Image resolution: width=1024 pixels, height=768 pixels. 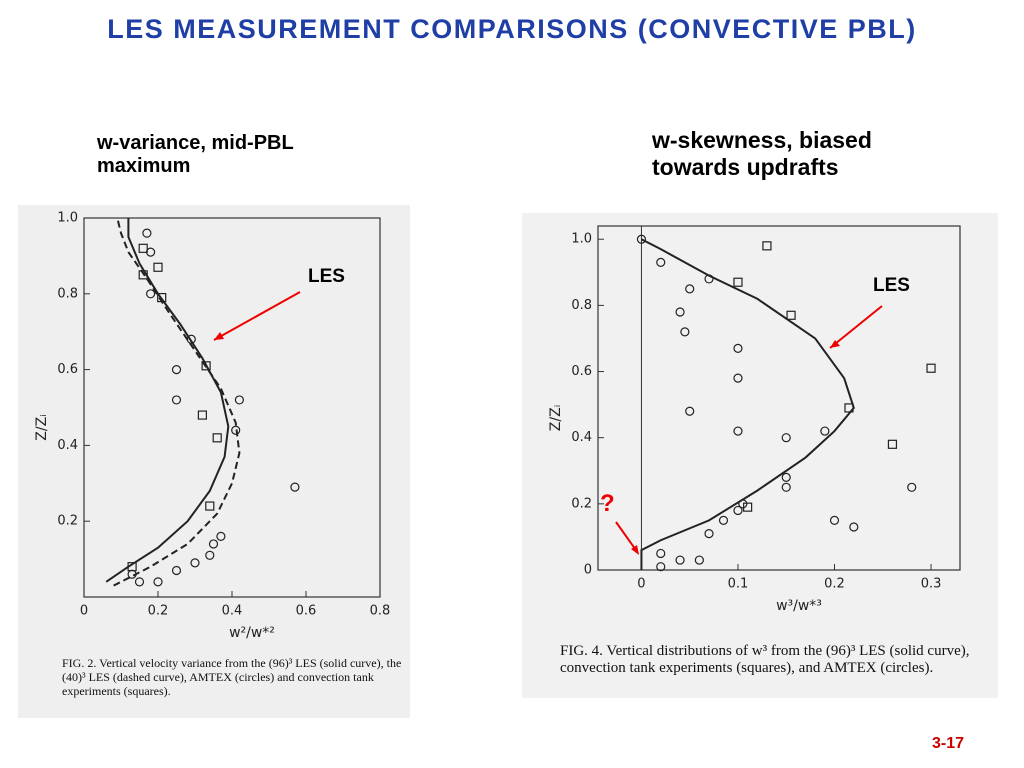 I want to click on x-tick-label: 0.3, so click(x=931, y=584).